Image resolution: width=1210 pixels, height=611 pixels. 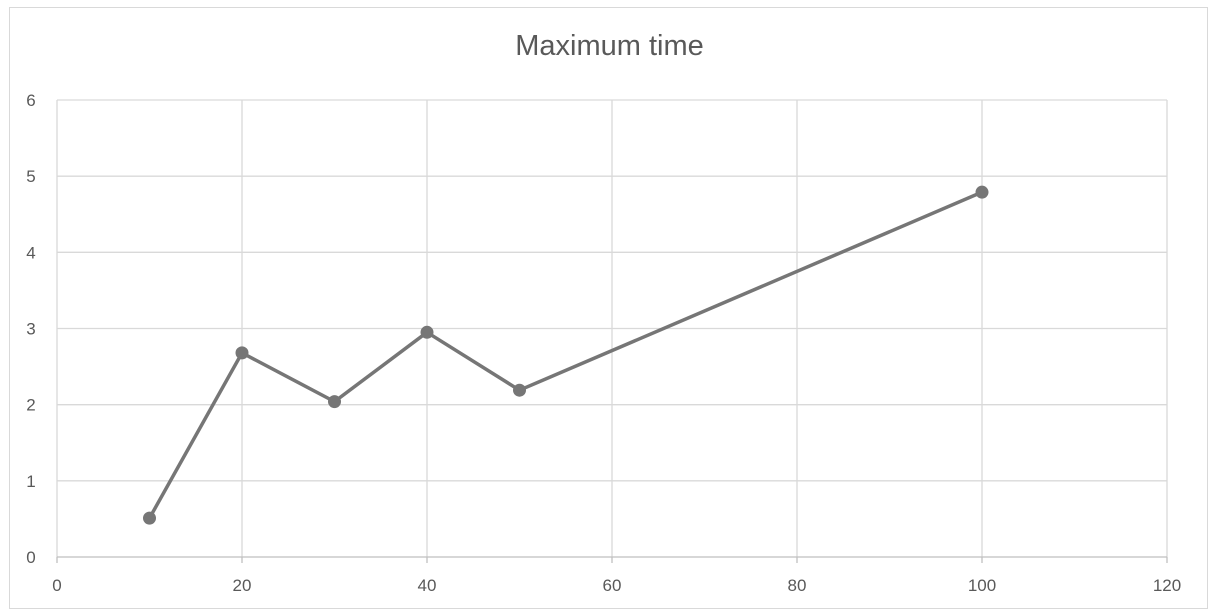 I want to click on x-tick-label: 100, so click(x=982, y=585).